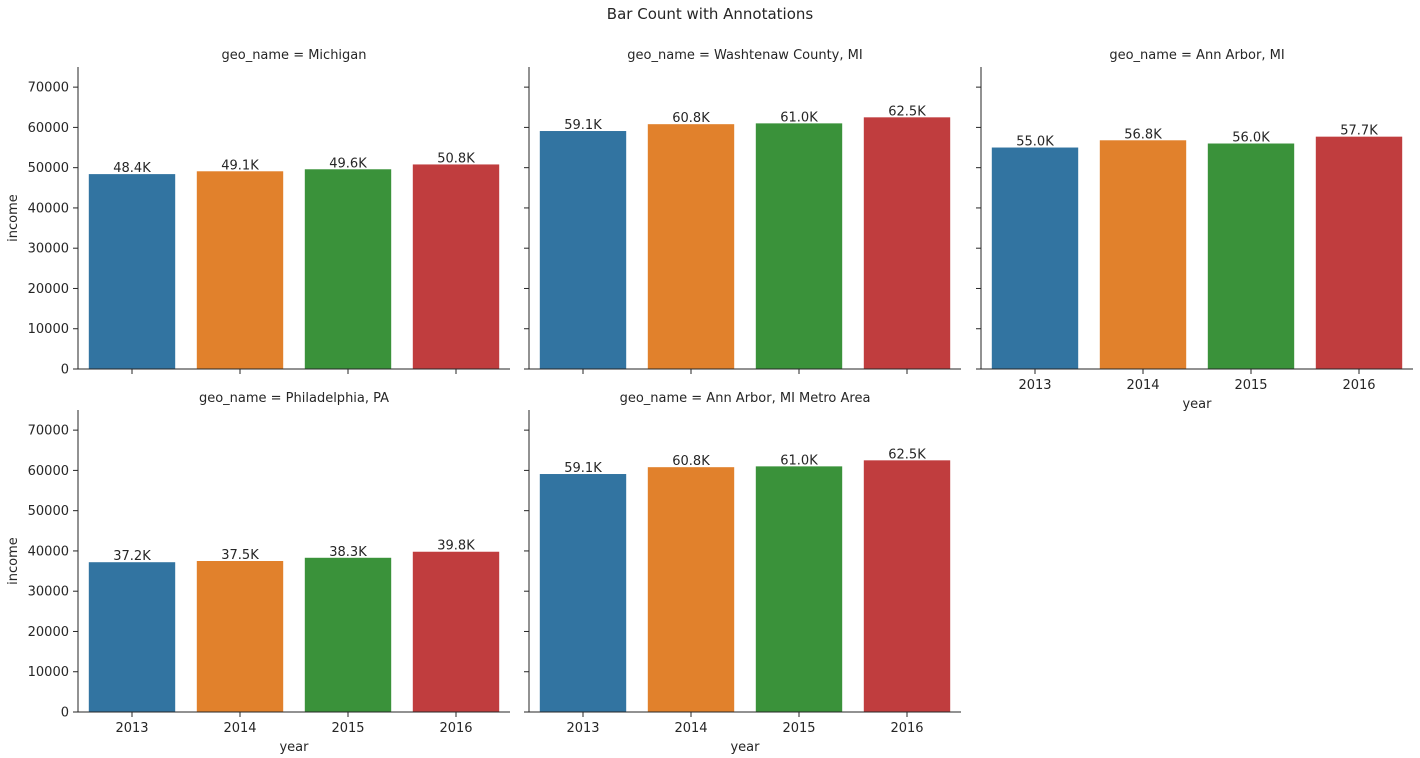  I want to click on facet-title: geo_name = Ann Arbor, MI, so click(1196, 55).